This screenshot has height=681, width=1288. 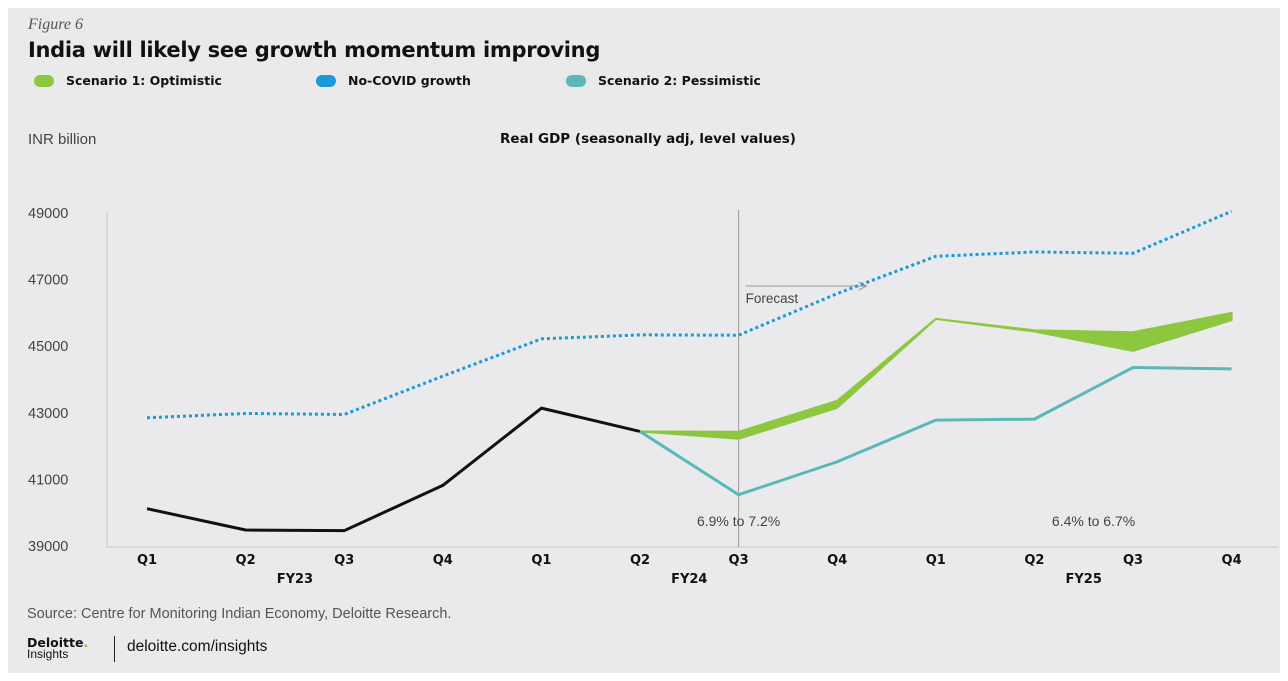 What do you see at coordinates (1084, 579) in the screenshot?
I see `x-group-label: FY25` at bounding box center [1084, 579].